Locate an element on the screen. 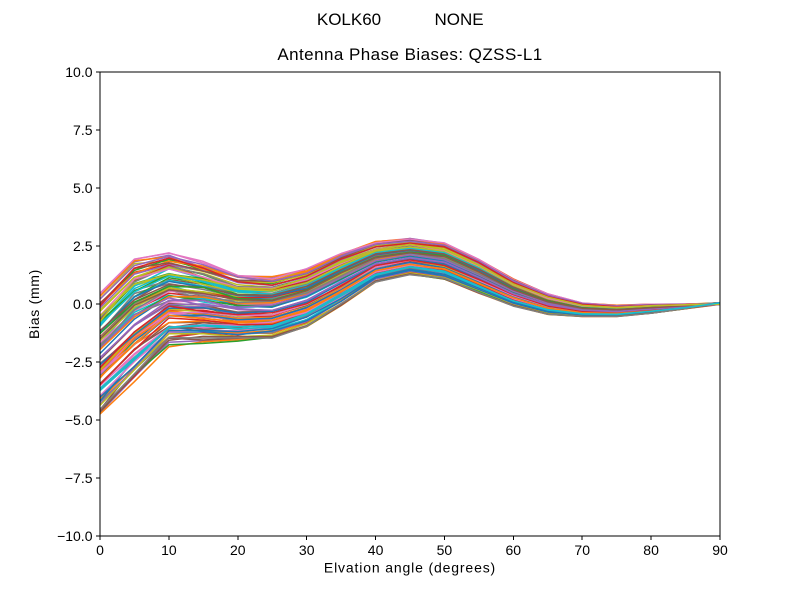  svg-text: 70 is located at coordinates (582, 550).